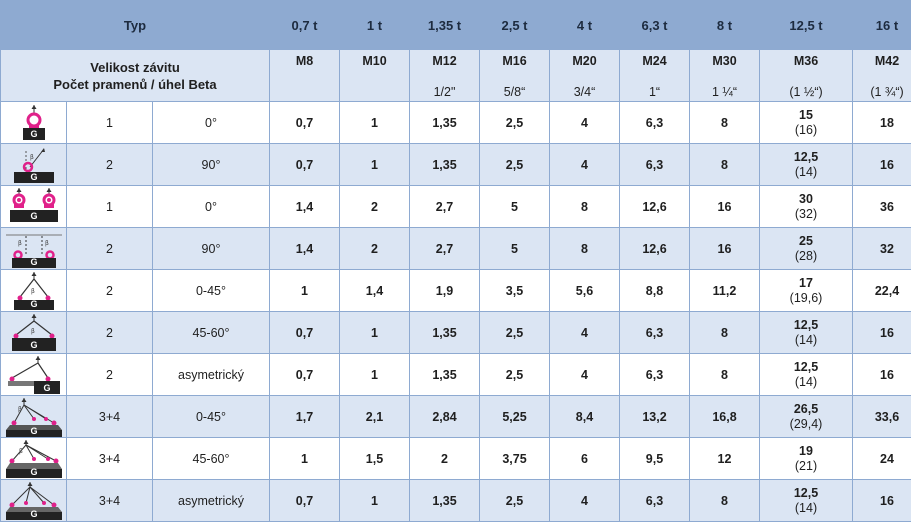 Image resolution: width=911 pixels, height=528 pixels. I want to click on capacity-header-cell: 16 t, so click(881, 25).